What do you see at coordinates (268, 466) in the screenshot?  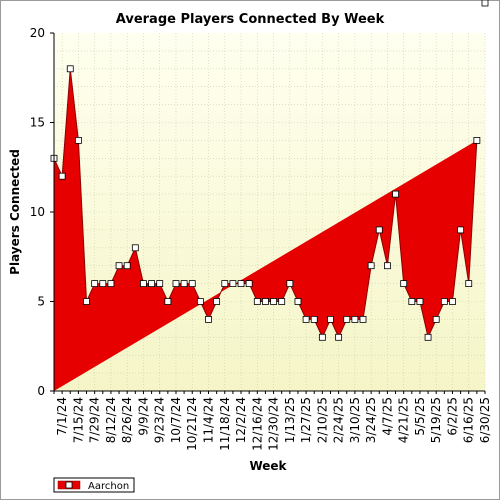 I see `x-axis-title: Week` at bounding box center [268, 466].